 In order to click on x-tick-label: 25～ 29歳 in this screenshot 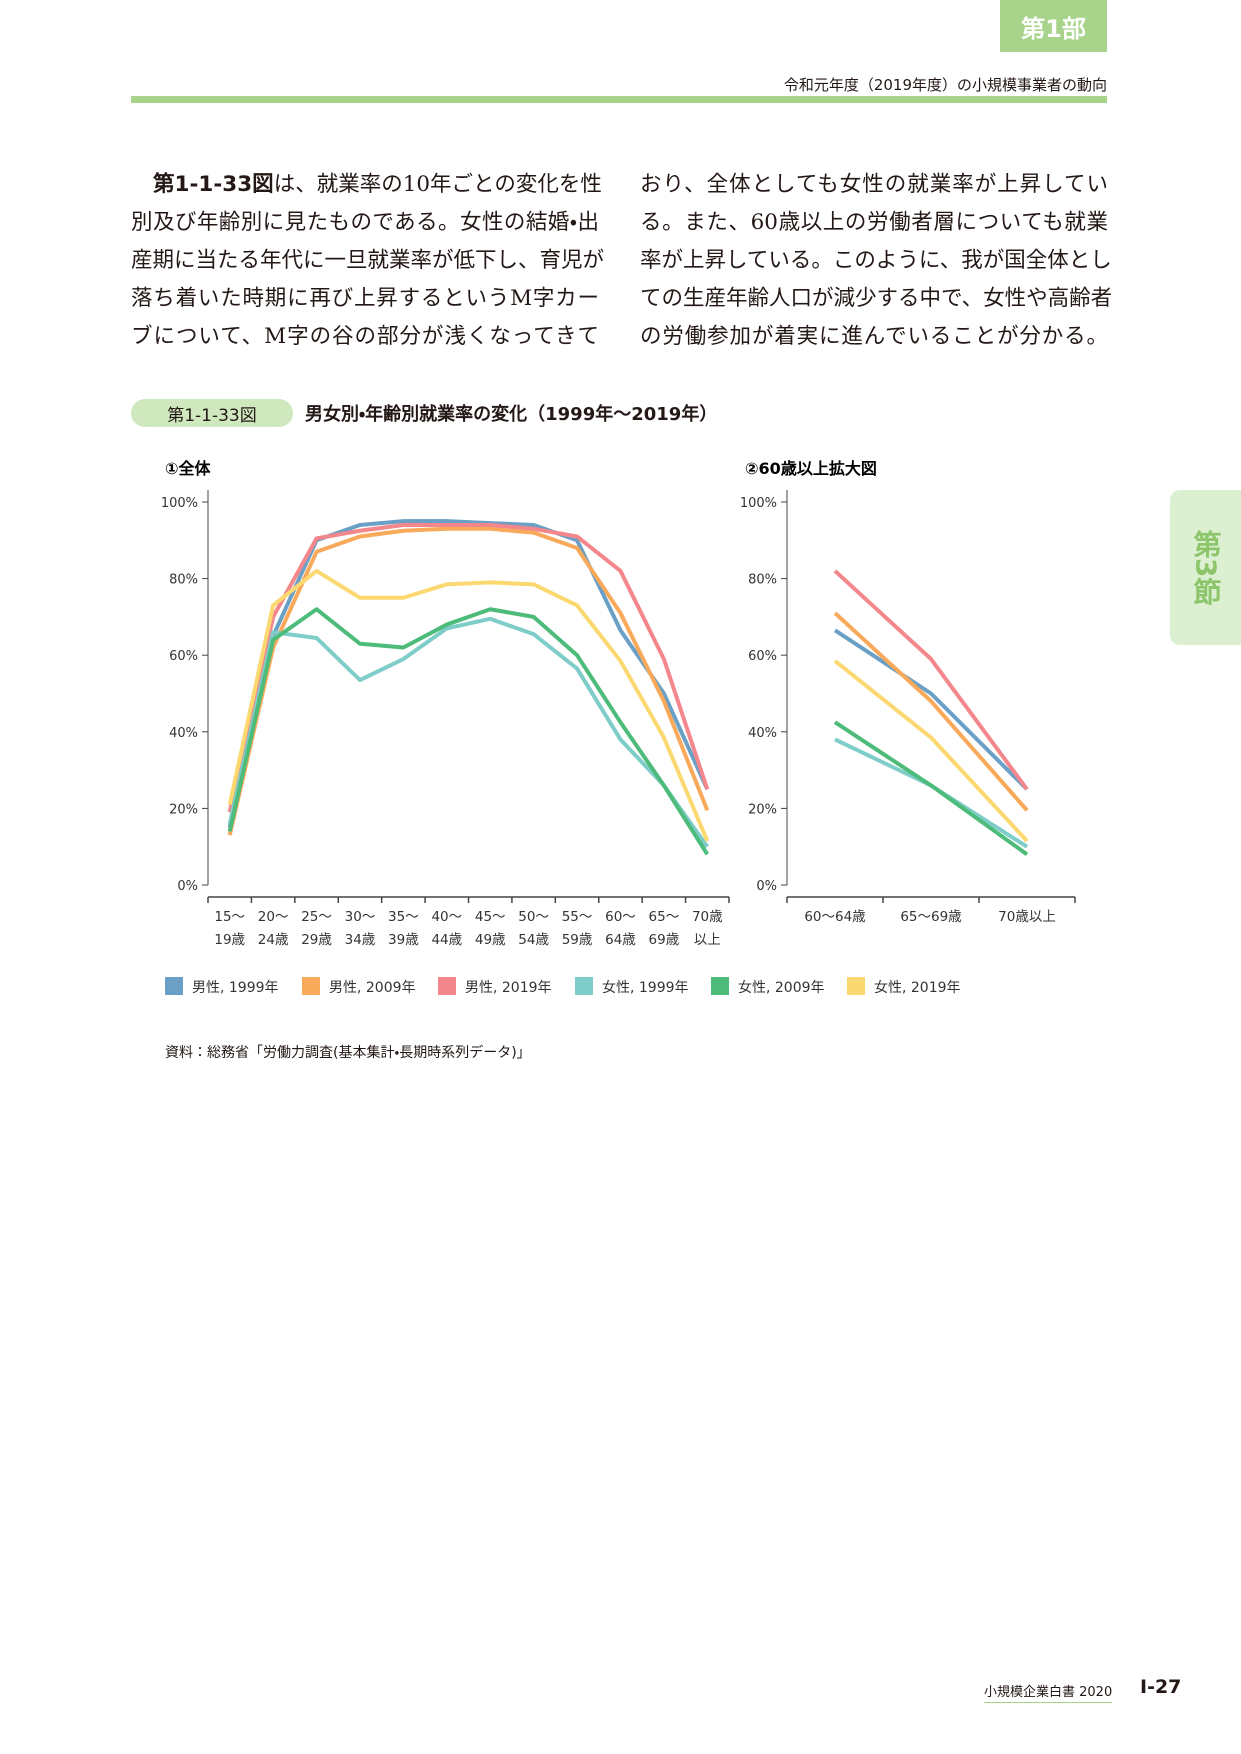, I will do `click(316, 928)`.